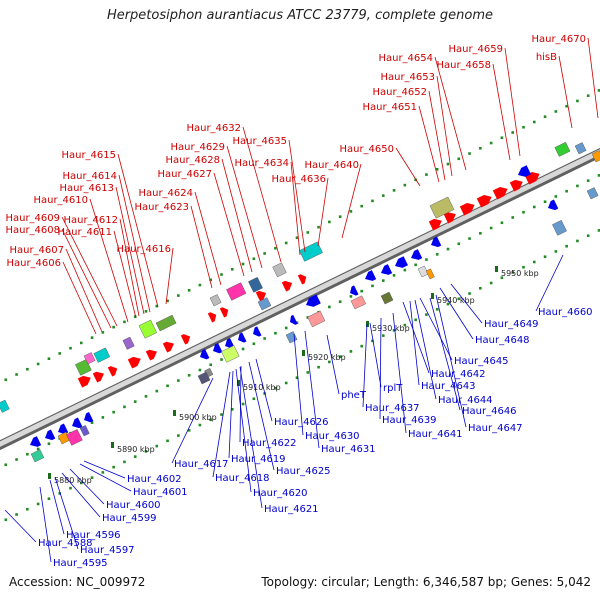 The height and width of the screenshot is (600, 600). I want to click on forward-gene-label: Haur_4616, so click(145, 274).